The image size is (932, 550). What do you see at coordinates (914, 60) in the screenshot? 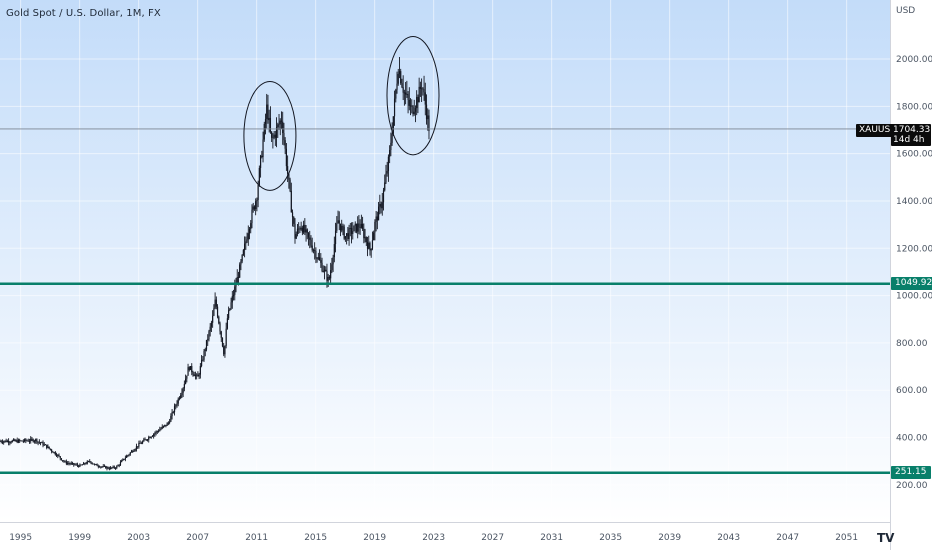
I see `y-tick-label: 2000.00` at bounding box center [914, 60].